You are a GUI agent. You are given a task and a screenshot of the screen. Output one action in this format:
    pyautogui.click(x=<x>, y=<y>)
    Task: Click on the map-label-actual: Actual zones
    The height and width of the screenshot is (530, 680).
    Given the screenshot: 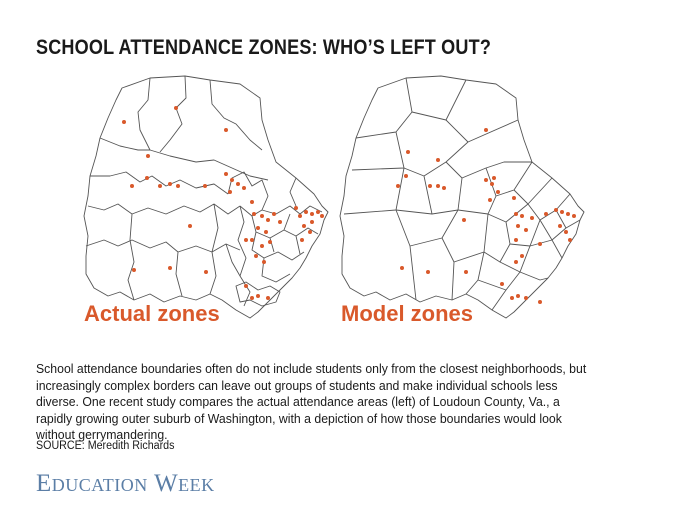 What is the action you would take?
    pyautogui.click(x=152, y=313)
    